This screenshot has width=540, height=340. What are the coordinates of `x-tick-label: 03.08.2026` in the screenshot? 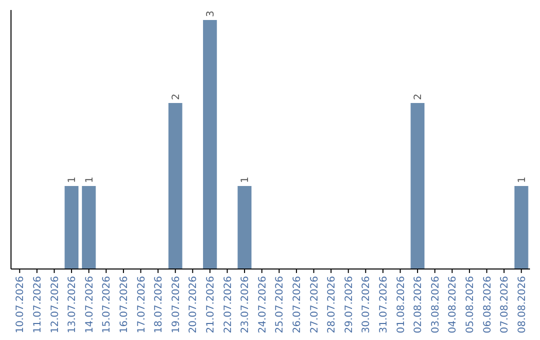 It's located at (436, 305).